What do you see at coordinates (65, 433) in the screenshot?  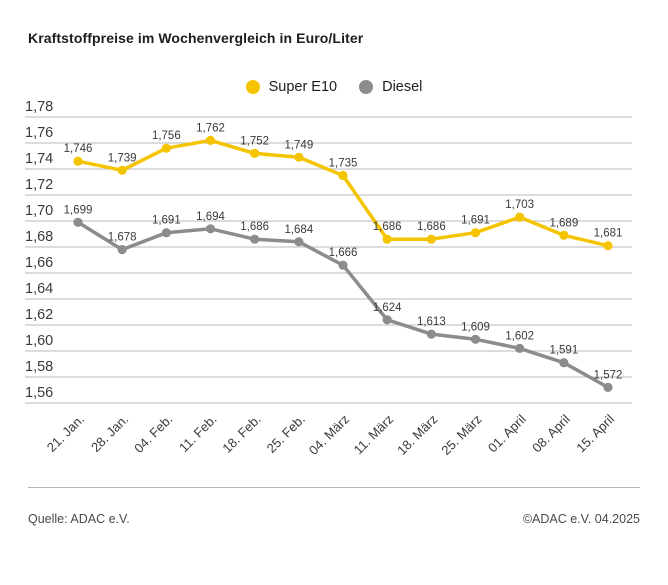 I see `xtick-label: 21. Jan.` at bounding box center [65, 433].